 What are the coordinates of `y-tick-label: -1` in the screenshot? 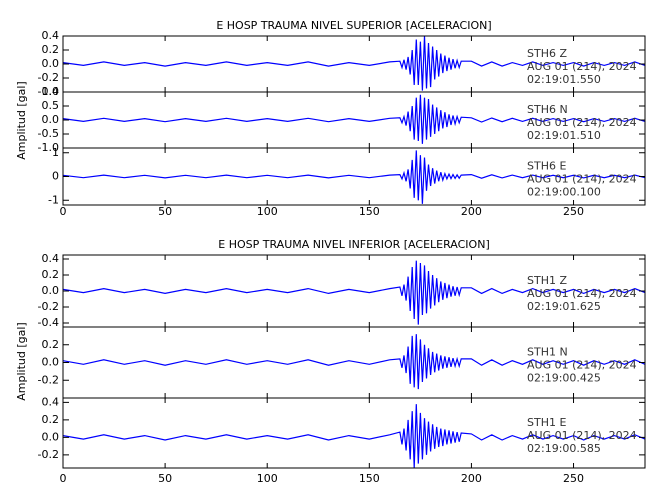 It's located at (53, 199).